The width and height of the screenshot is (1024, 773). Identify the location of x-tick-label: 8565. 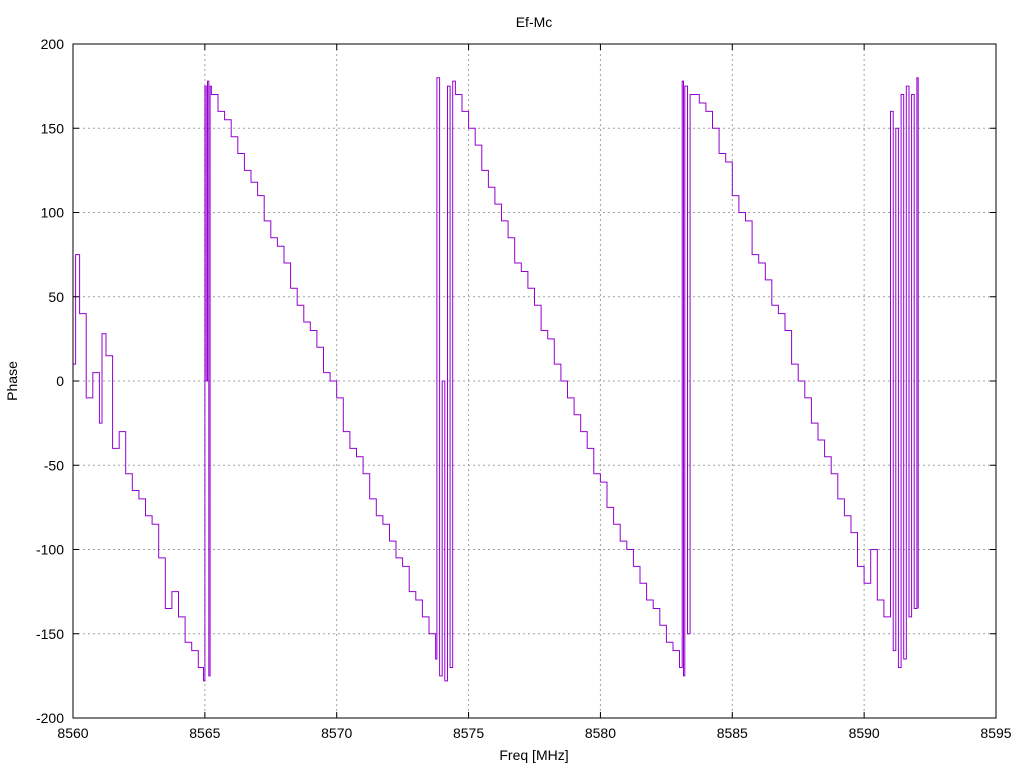
(204, 733).